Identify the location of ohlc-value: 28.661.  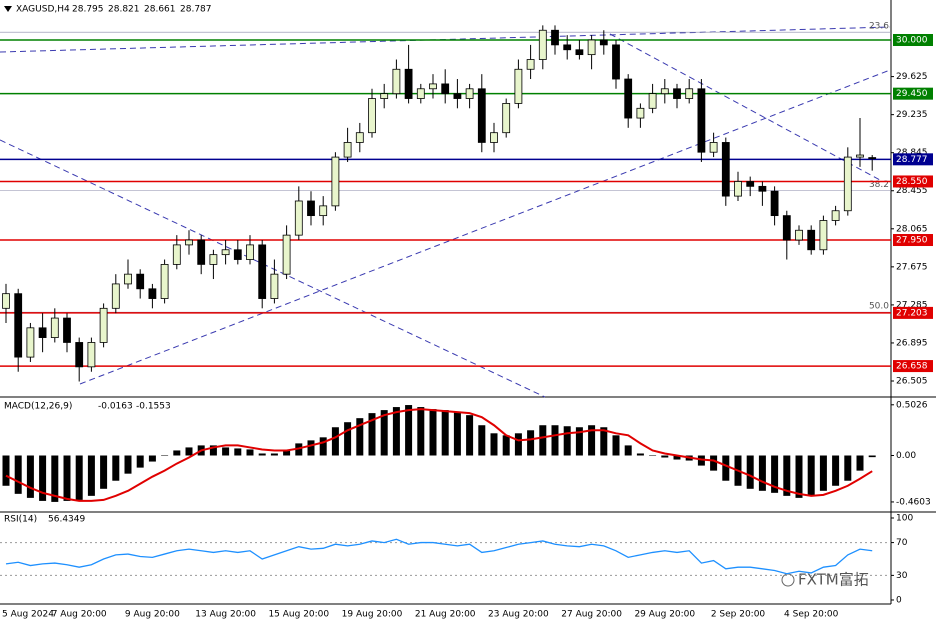
(160, 10).